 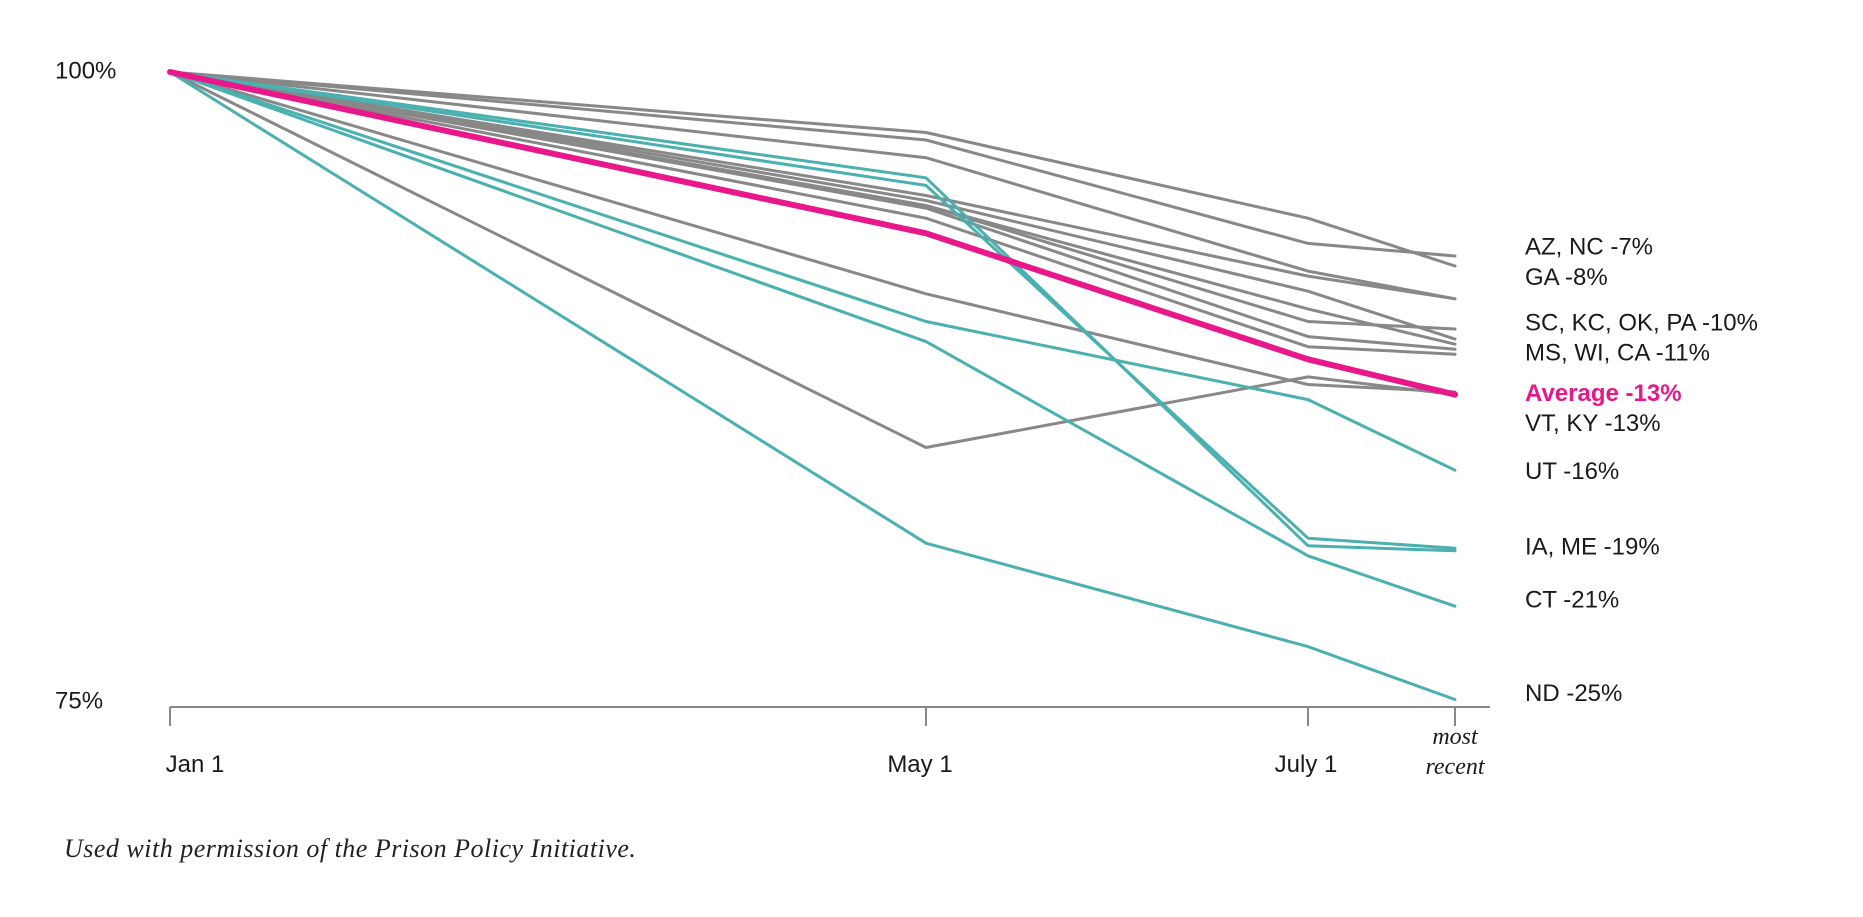 I want to click on x-tick-label-most-recent-line1: most, so click(x=1455, y=737).